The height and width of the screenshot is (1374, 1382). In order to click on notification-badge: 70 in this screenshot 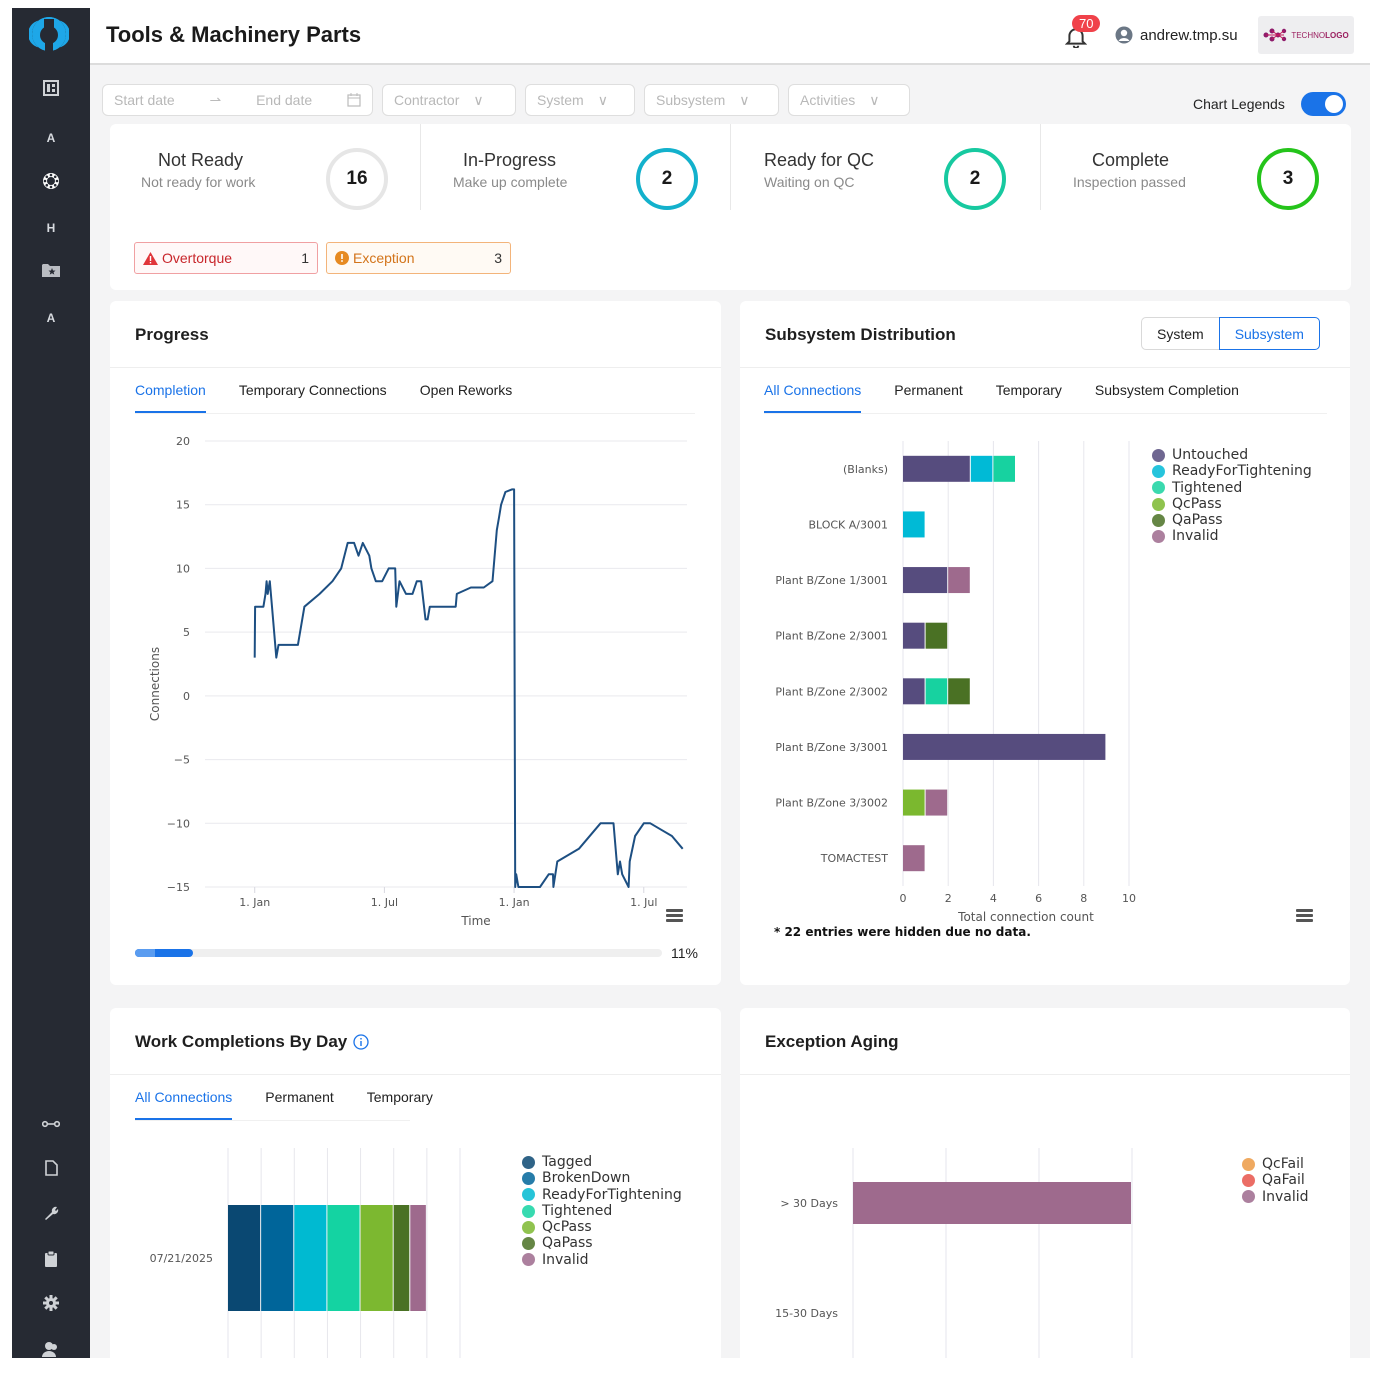, I will do `click(1086, 23)`.